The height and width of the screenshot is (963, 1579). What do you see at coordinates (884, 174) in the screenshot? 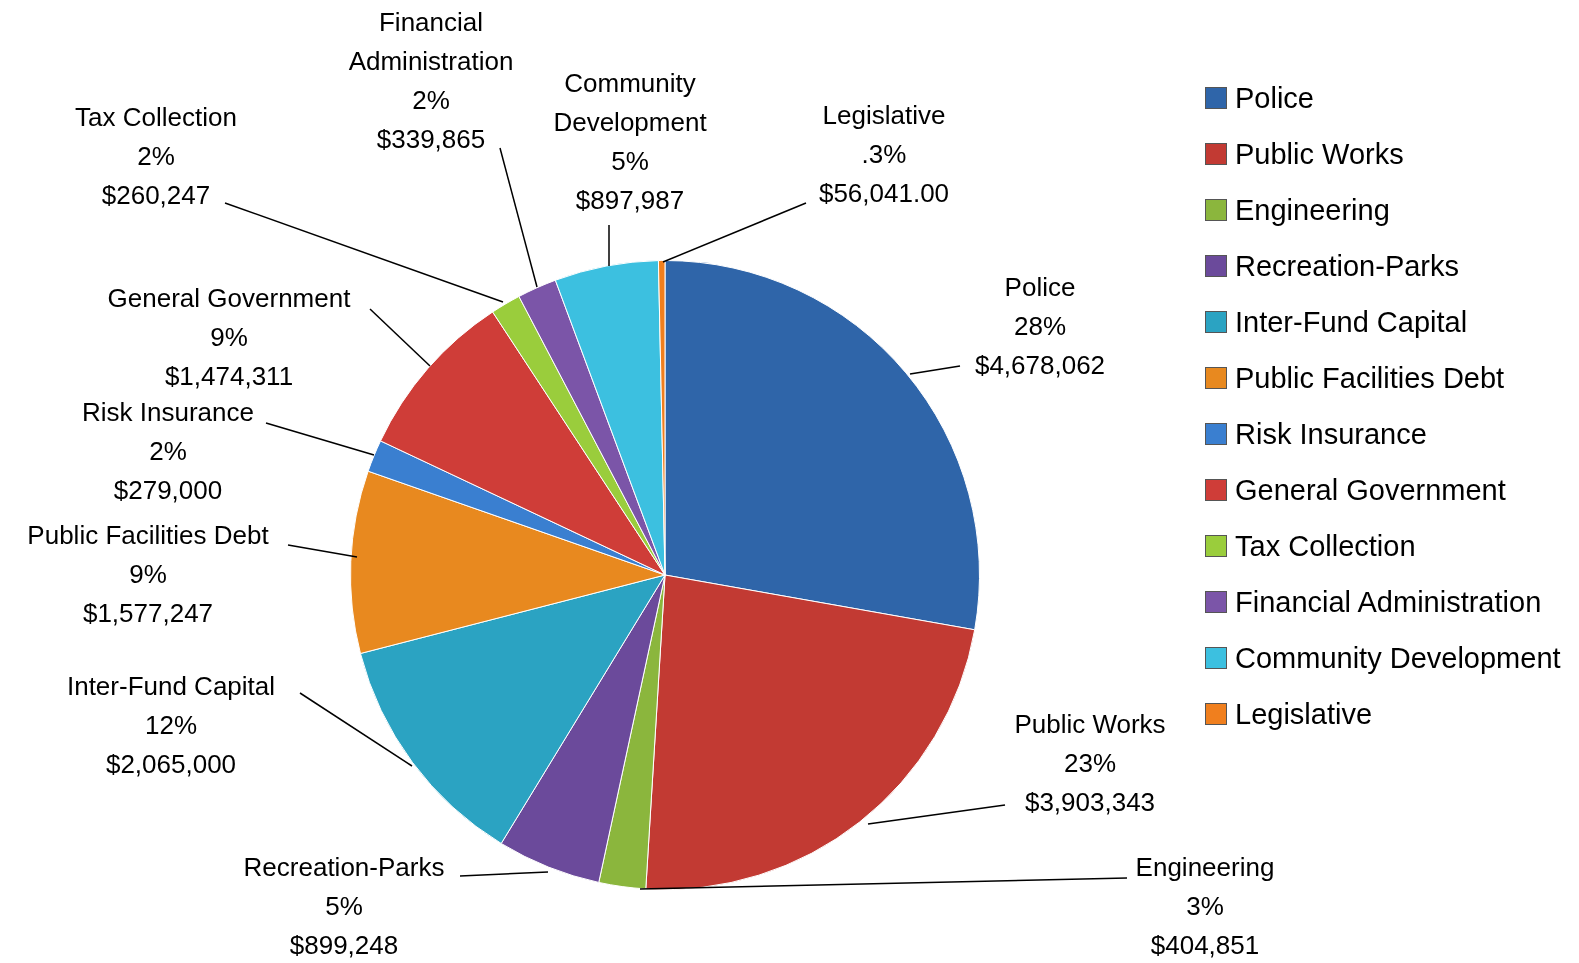
I see `data-label: .3% $56,041.00` at bounding box center [884, 174].